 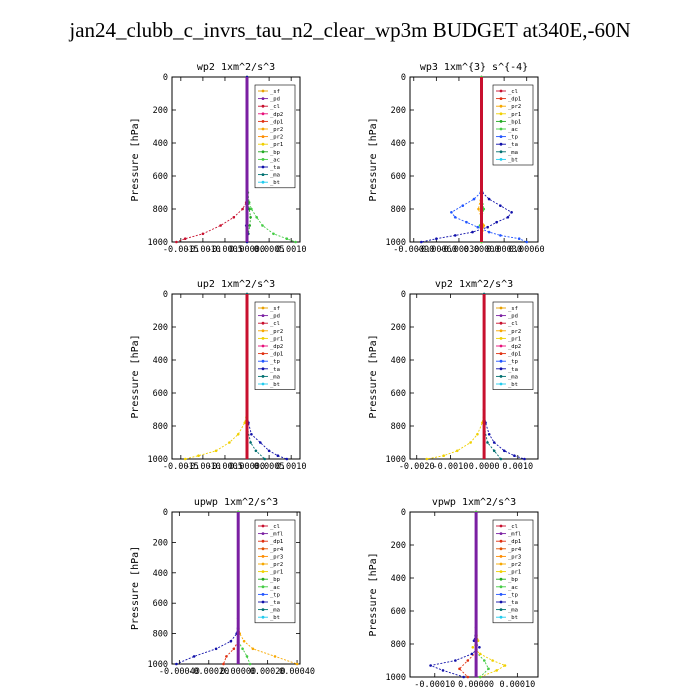 I want to click on x-tick-label: 0.00010, so click(x=517, y=685).